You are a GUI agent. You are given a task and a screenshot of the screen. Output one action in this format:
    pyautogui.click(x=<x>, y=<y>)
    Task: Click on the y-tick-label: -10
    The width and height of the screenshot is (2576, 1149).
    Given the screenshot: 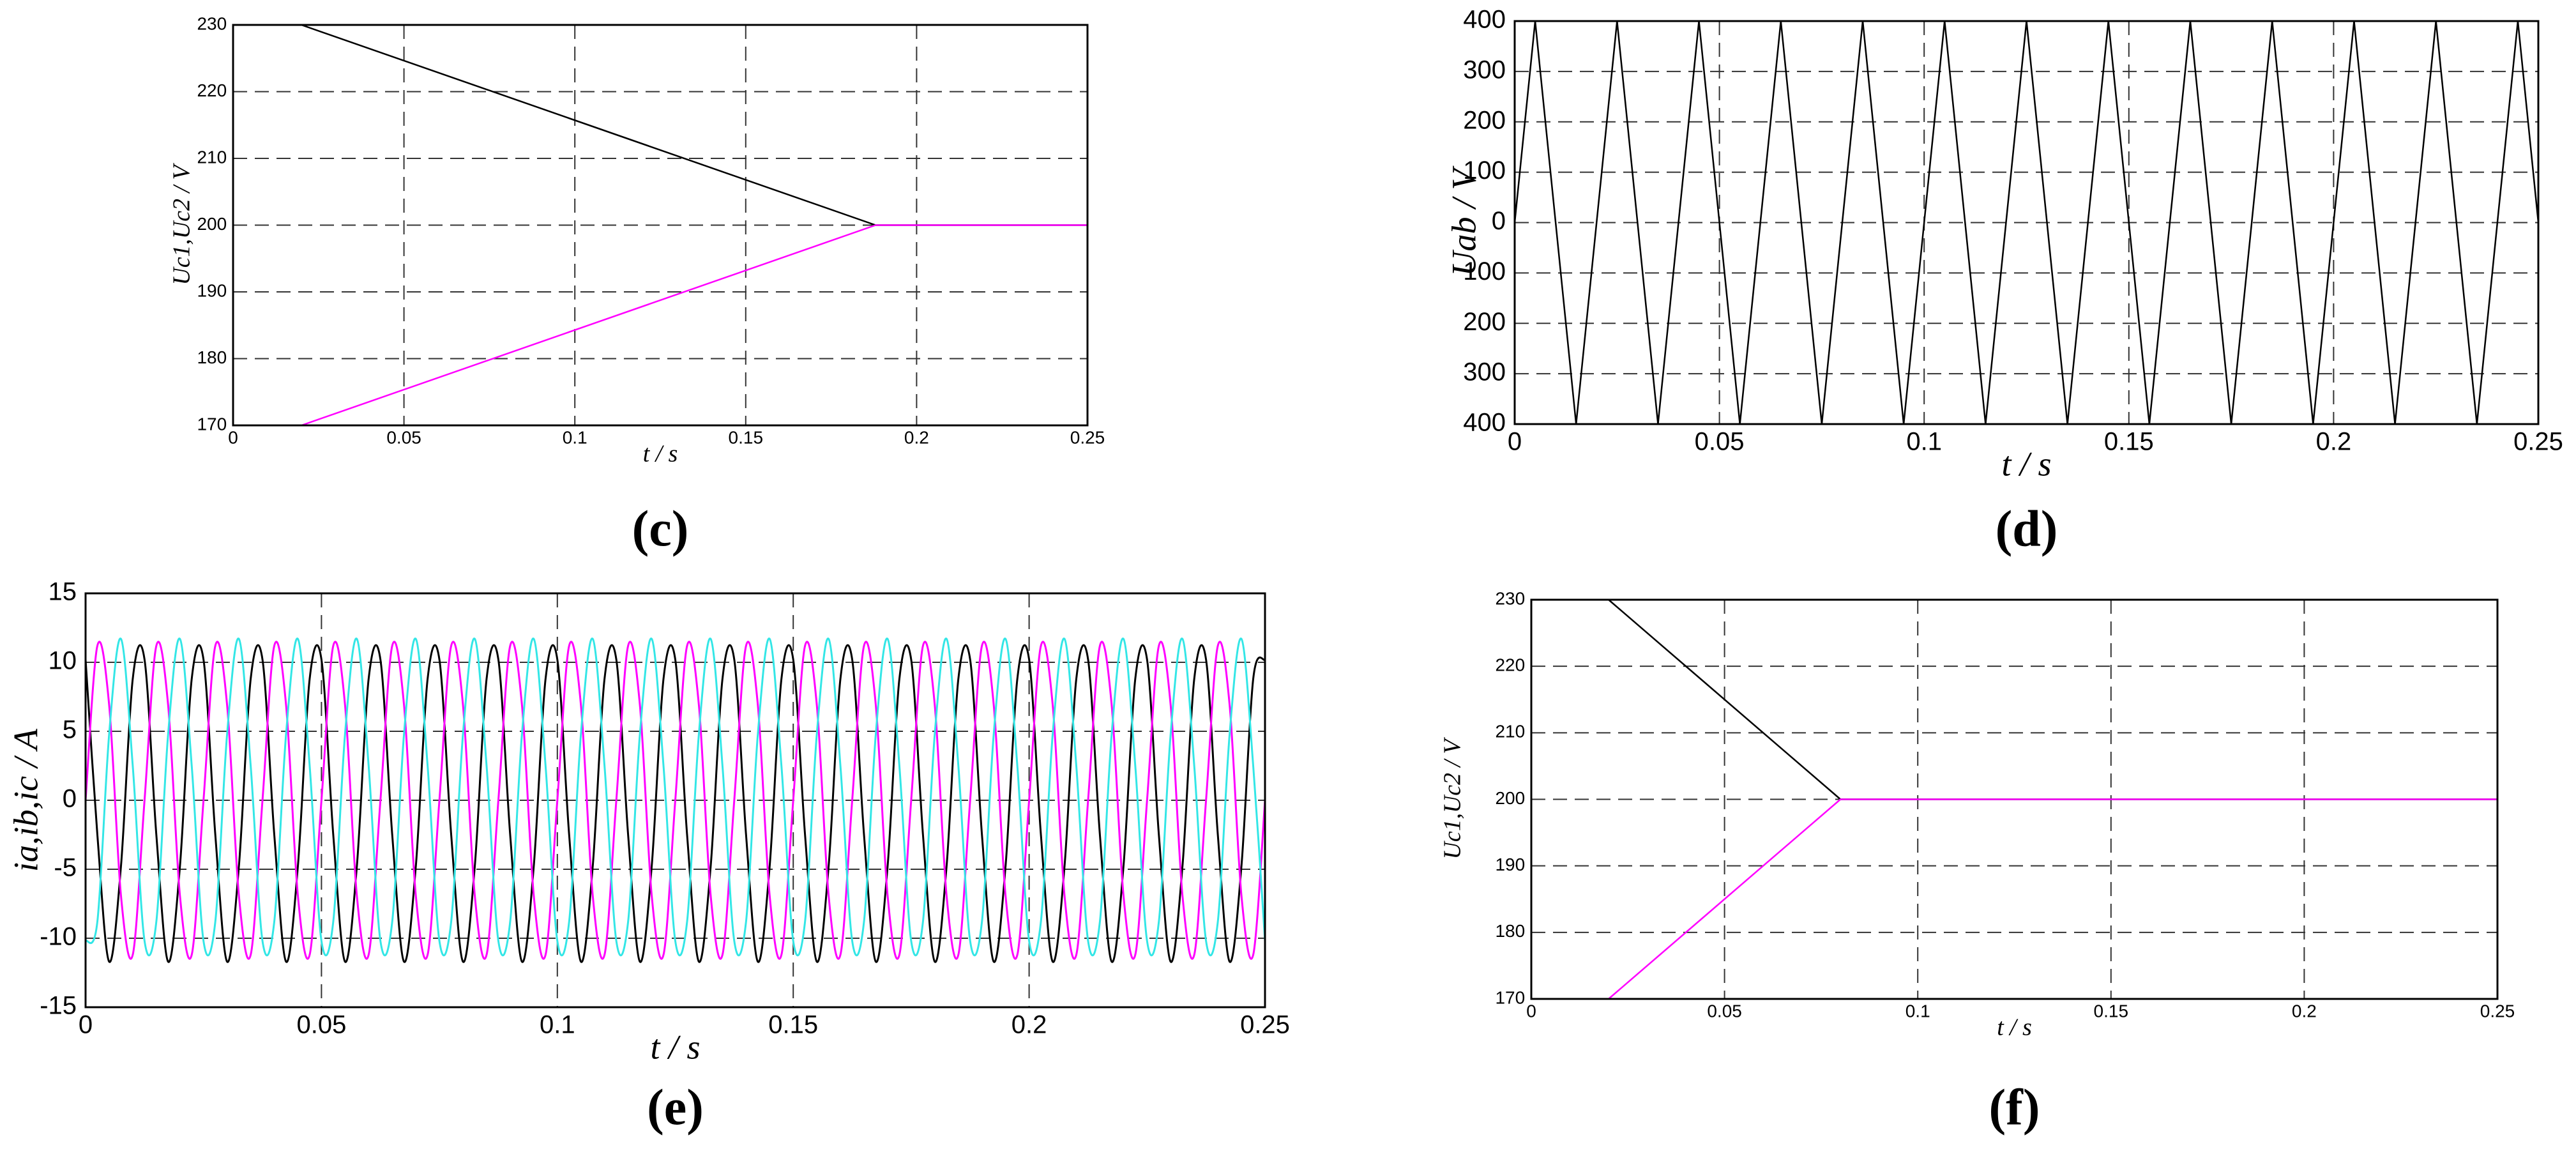 What is the action you would take?
    pyautogui.click(x=59, y=937)
    